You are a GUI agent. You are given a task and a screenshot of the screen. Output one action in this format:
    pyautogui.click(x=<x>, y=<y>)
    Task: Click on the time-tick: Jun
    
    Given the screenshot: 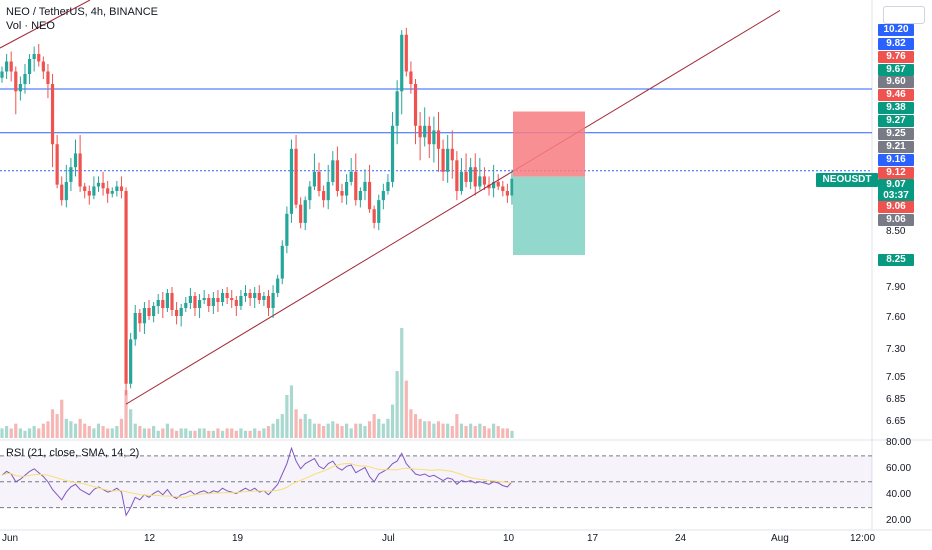 What is the action you would take?
    pyautogui.click(x=10, y=538)
    